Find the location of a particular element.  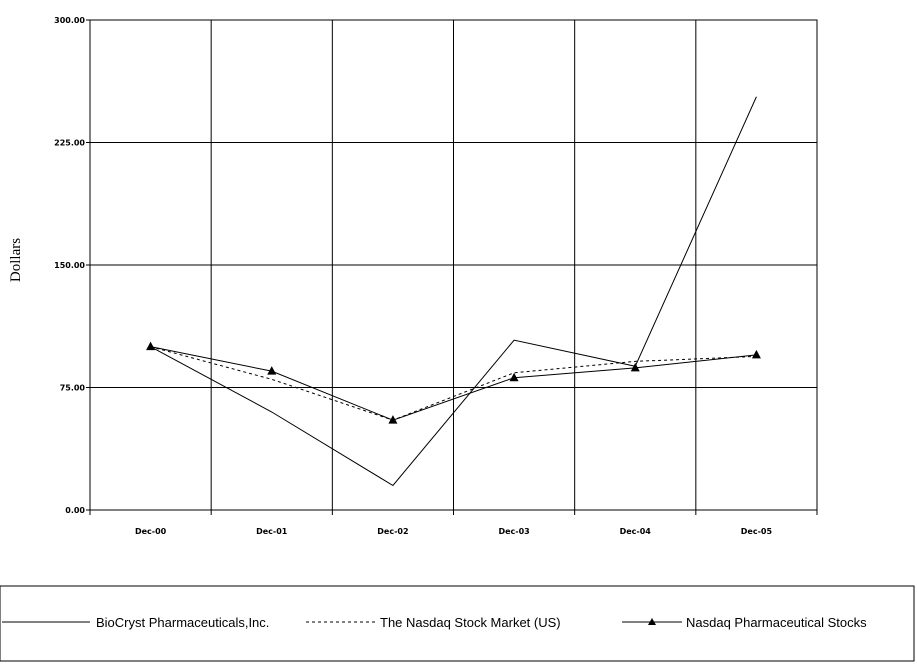

series-line-nasdaq-market is located at coordinates (453, 383).